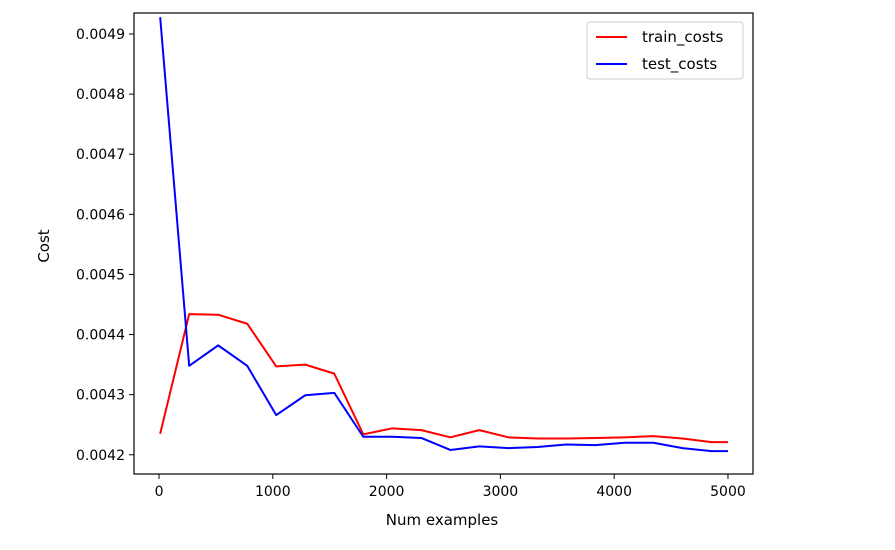  I want to click on x-tick-label: 1000, so click(273, 492).